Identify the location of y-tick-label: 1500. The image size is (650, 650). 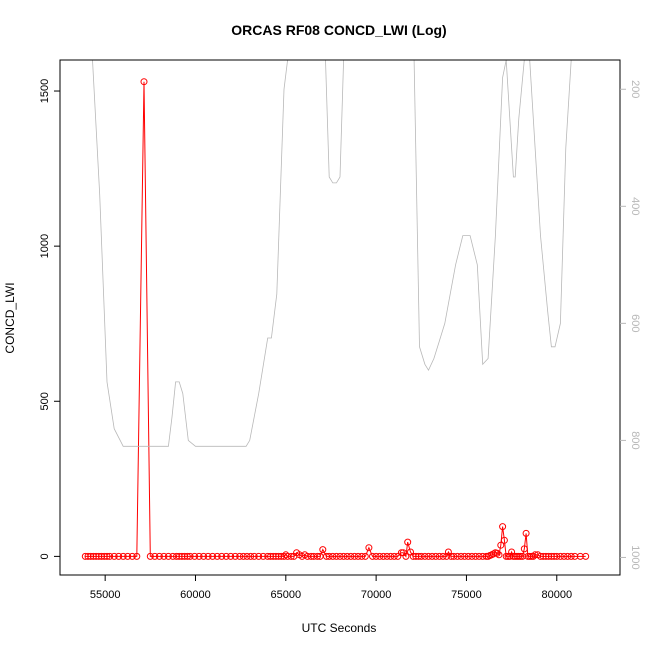
(45, 91).